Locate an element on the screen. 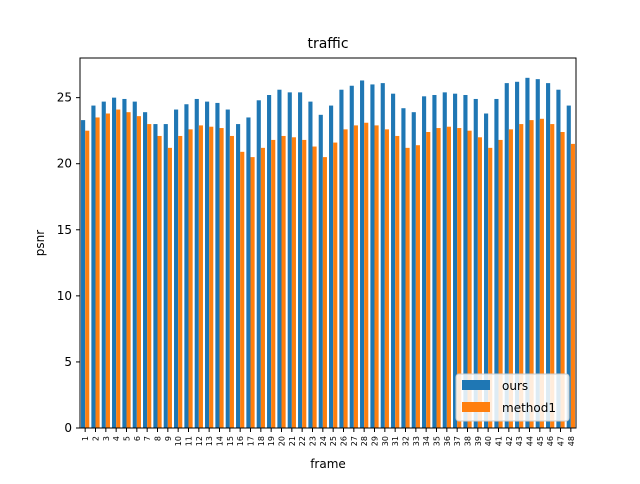  x-tick-label-5: 5 is located at coordinates (127, 438).